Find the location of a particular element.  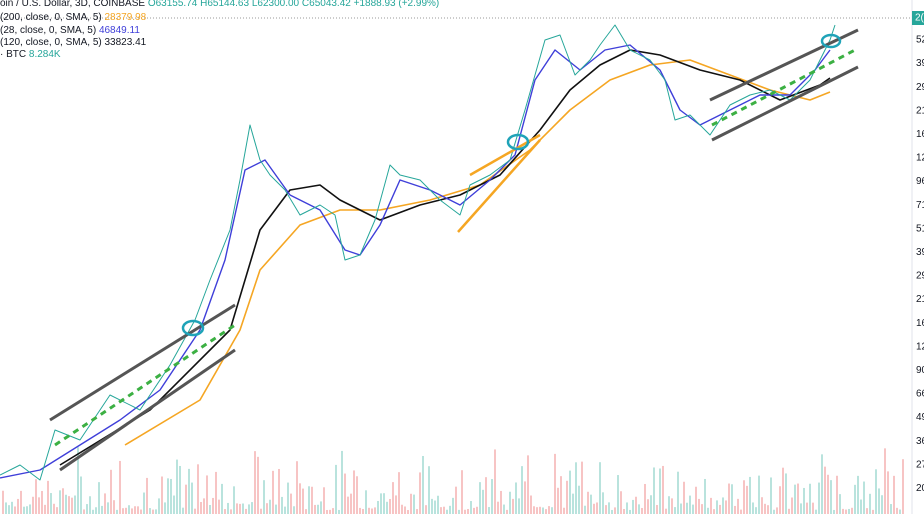

price-label: 52 is located at coordinates (920, 40).